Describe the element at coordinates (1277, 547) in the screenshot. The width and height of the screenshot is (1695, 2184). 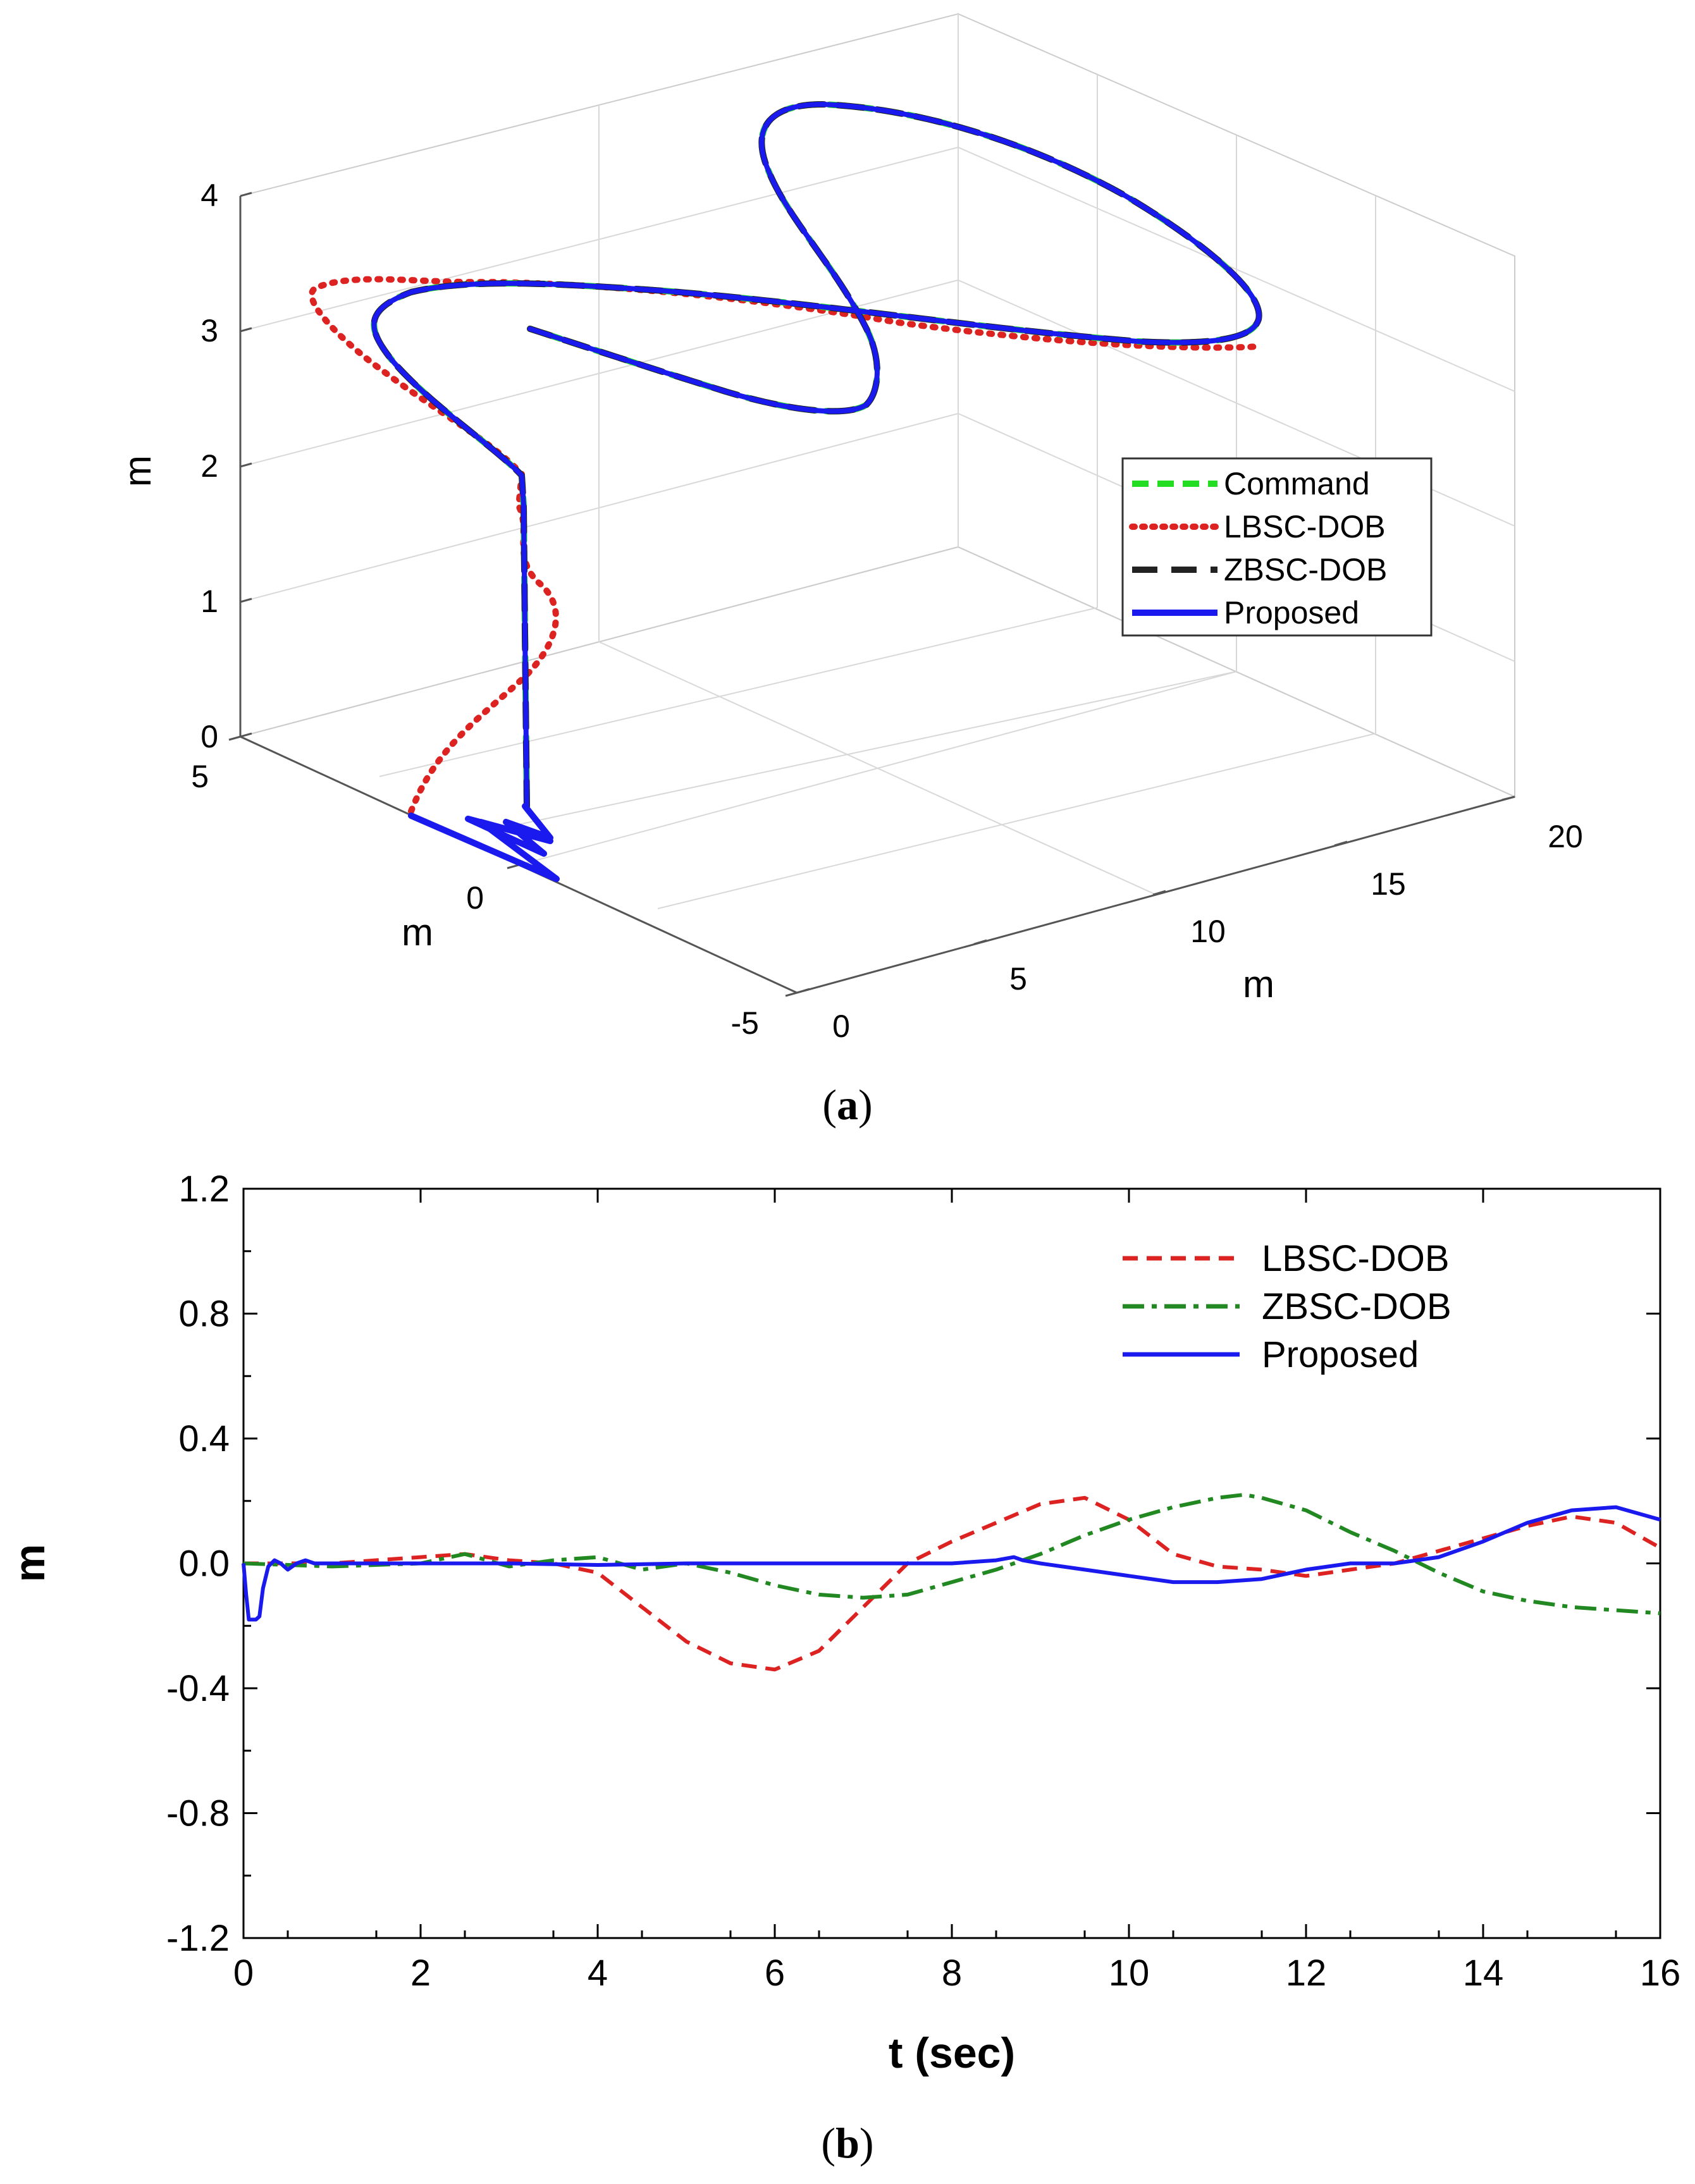
I see `3d-legend: Command LBSC-DOB ZBSC-DOB Proposed` at that location.